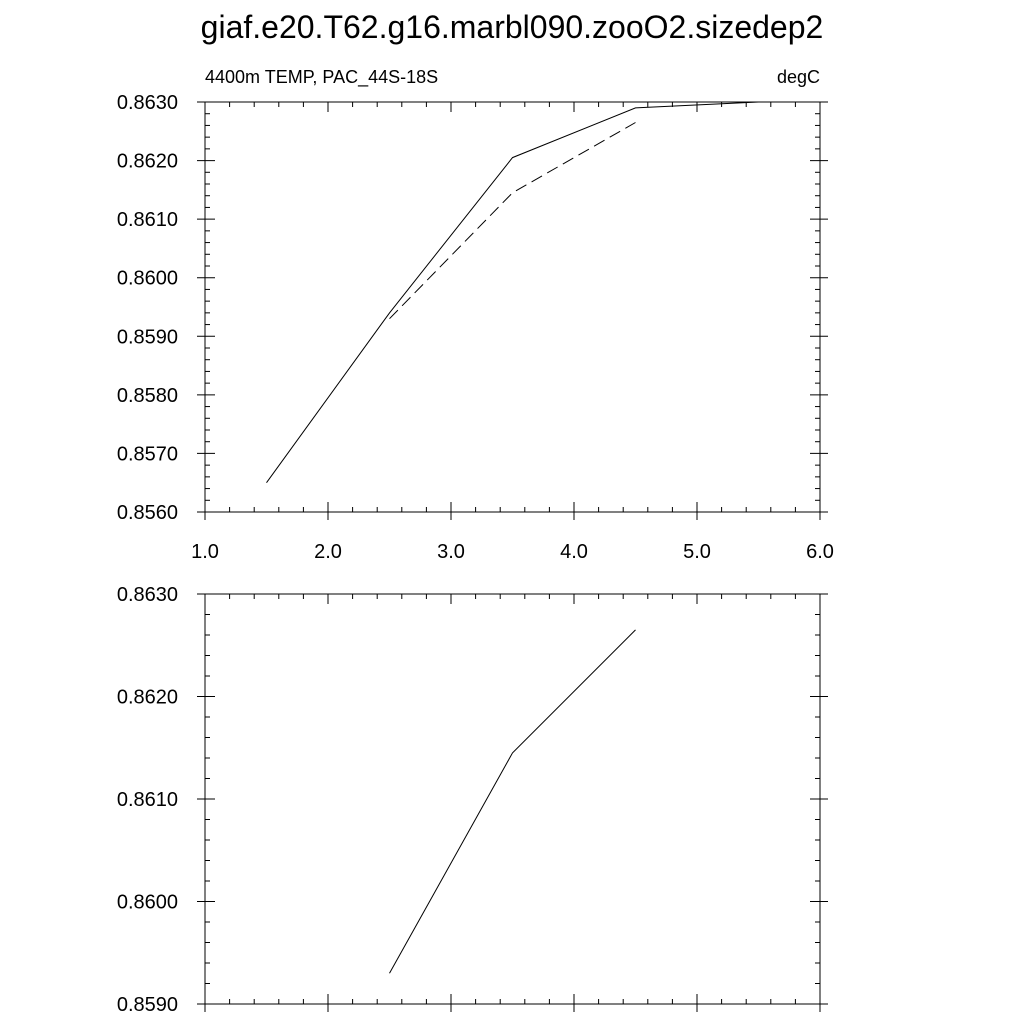  Describe the element at coordinates (147, 220) in the screenshot. I see `top-panel-ytick-label: 0.8610` at that location.